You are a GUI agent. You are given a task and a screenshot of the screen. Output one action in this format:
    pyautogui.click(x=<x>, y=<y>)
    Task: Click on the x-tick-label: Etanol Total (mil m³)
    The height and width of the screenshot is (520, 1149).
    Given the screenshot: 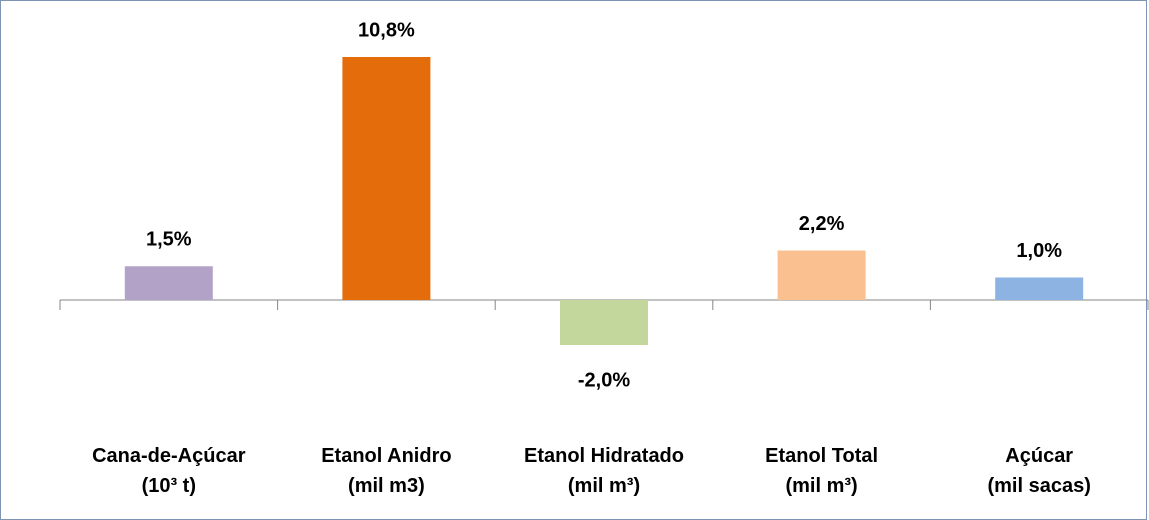 What is the action you would take?
    pyautogui.click(x=822, y=471)
    